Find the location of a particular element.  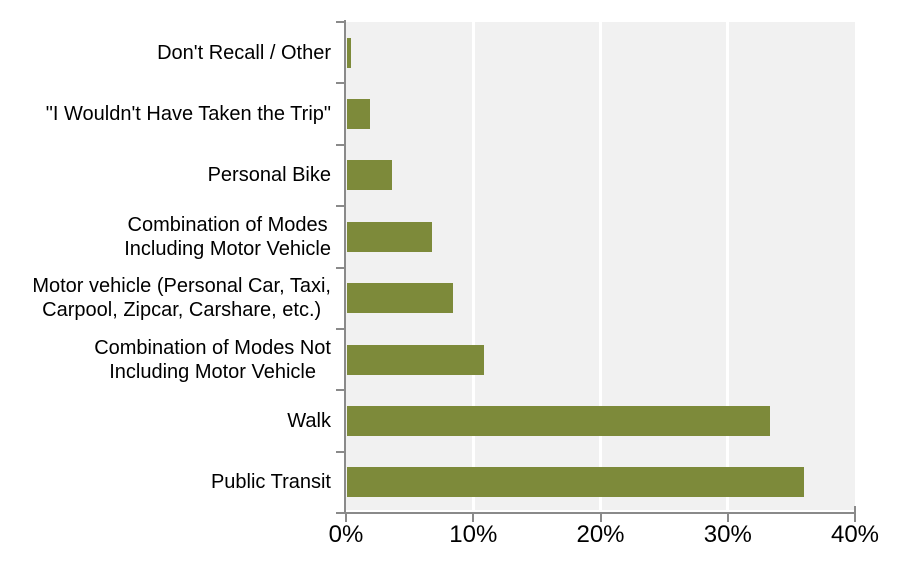

category-label: Don't Recall / Other is located at coordinates (165, 52).